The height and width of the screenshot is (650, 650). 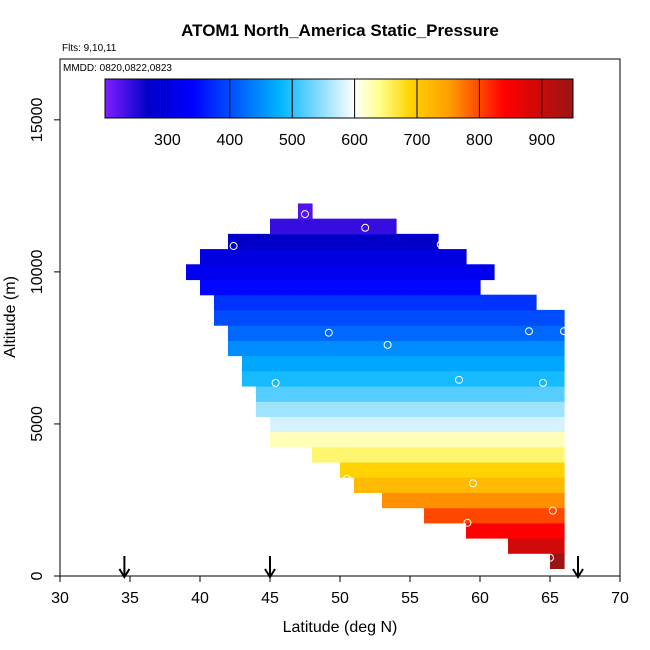 What do you see at coordinates (354, 114) in the screenshot?
I see `colorbar-ticks: 300 400 500 600 700 800 900` at bounding box center [354, 114].